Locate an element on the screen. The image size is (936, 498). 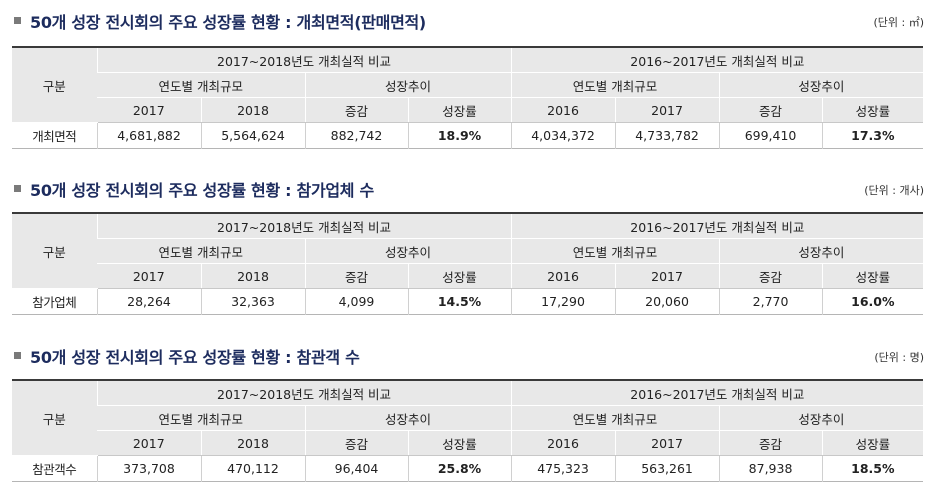
table-cell: 4,681,882 is located at coordinates (148, 135).